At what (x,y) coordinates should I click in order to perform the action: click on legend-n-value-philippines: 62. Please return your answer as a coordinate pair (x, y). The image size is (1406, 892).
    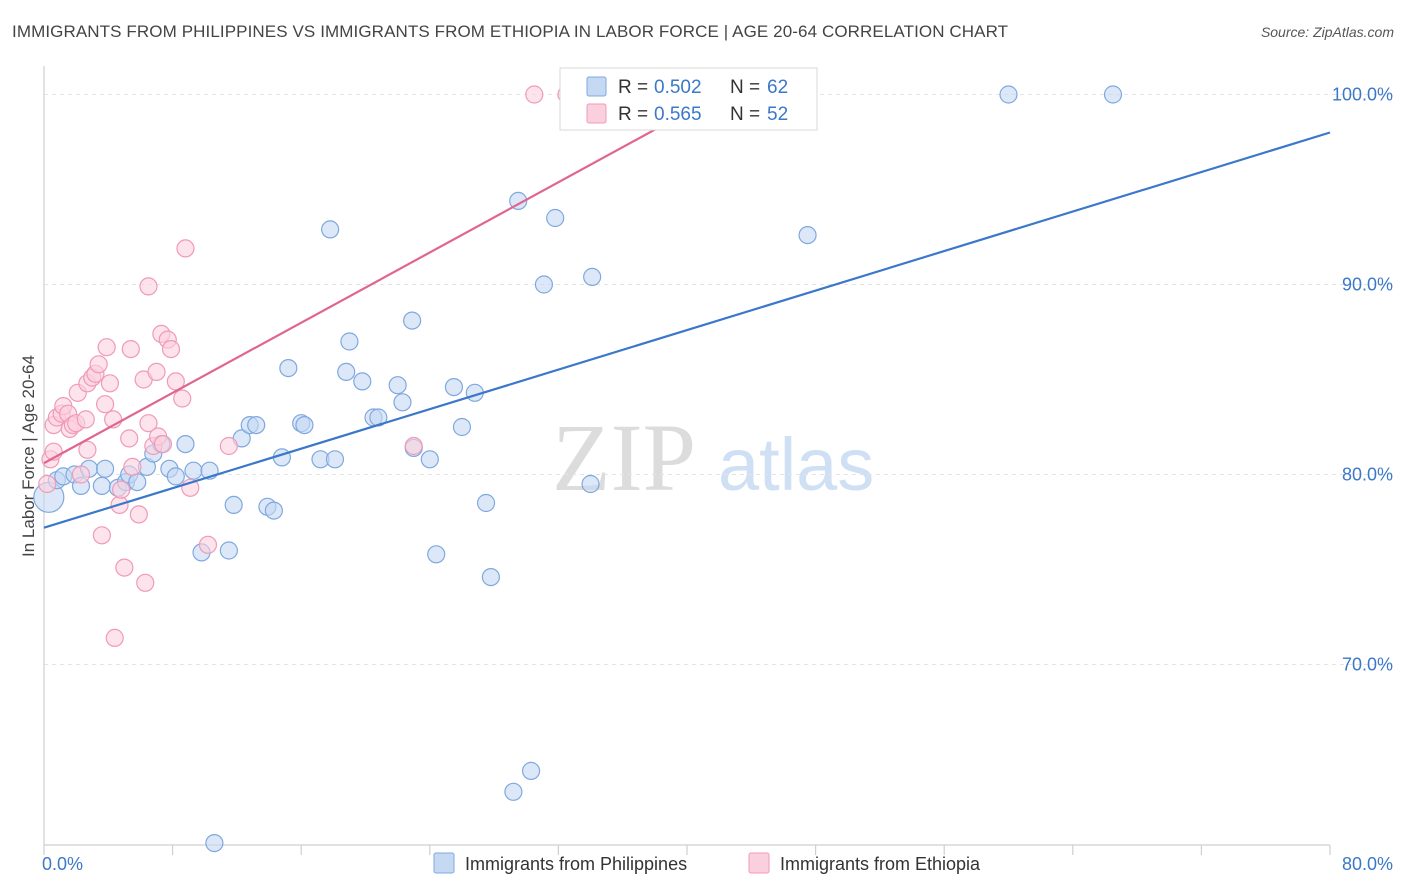
    Looking at the image, I should click on (777, 87).